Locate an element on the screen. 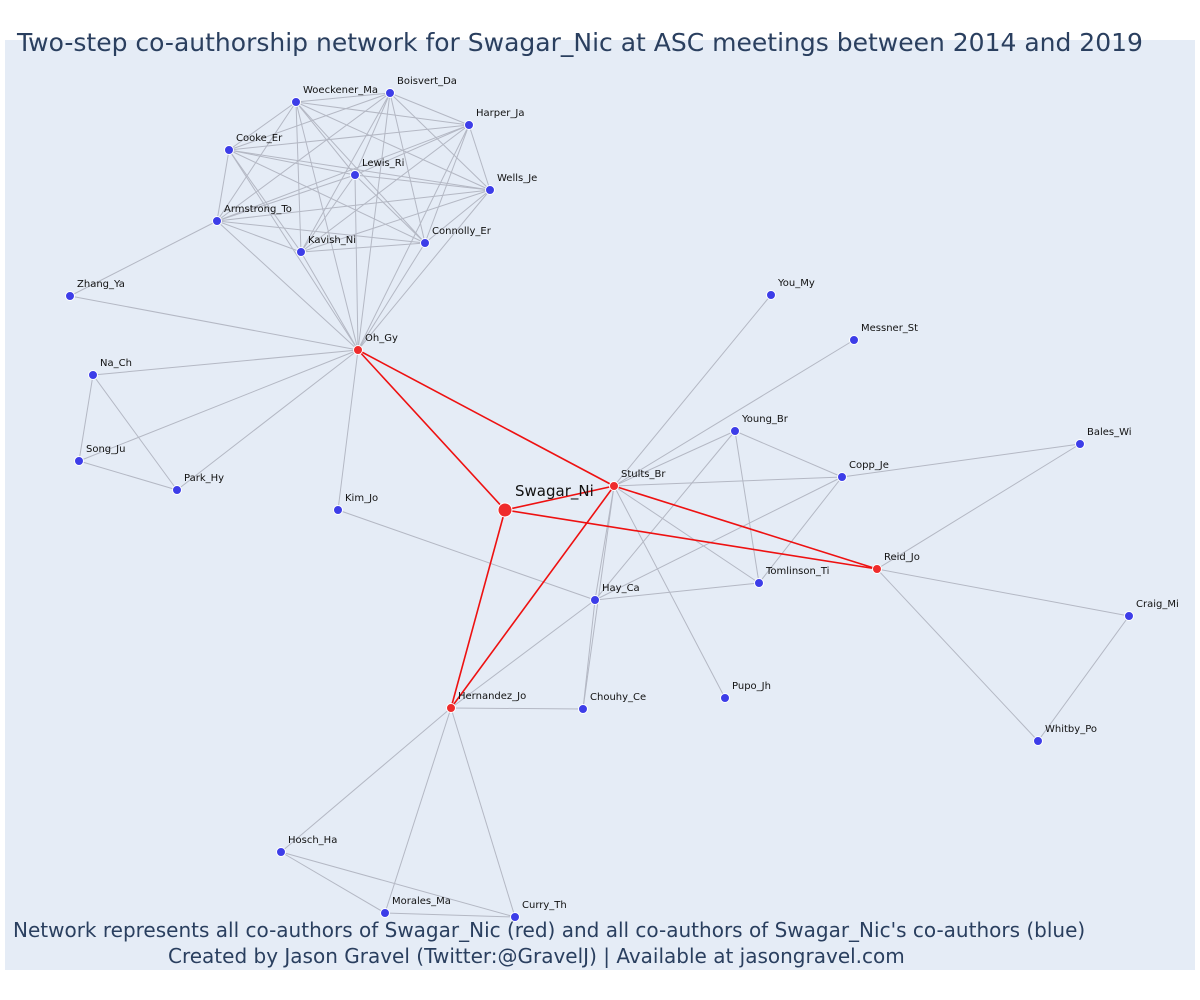  node-label-Hay_Ca: Hay_Ca is located at coordinates (621, 588).